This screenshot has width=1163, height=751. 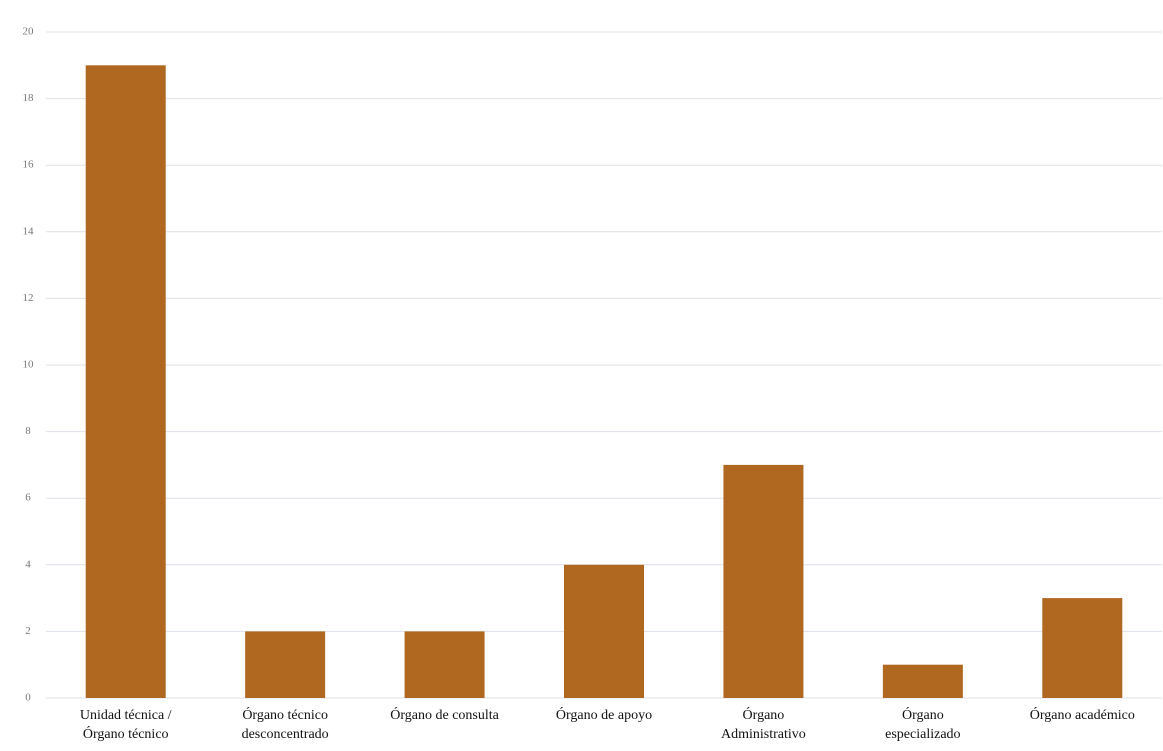 I want to click on x-tick-label: Órgano académico, so click(x=1082, y=715).